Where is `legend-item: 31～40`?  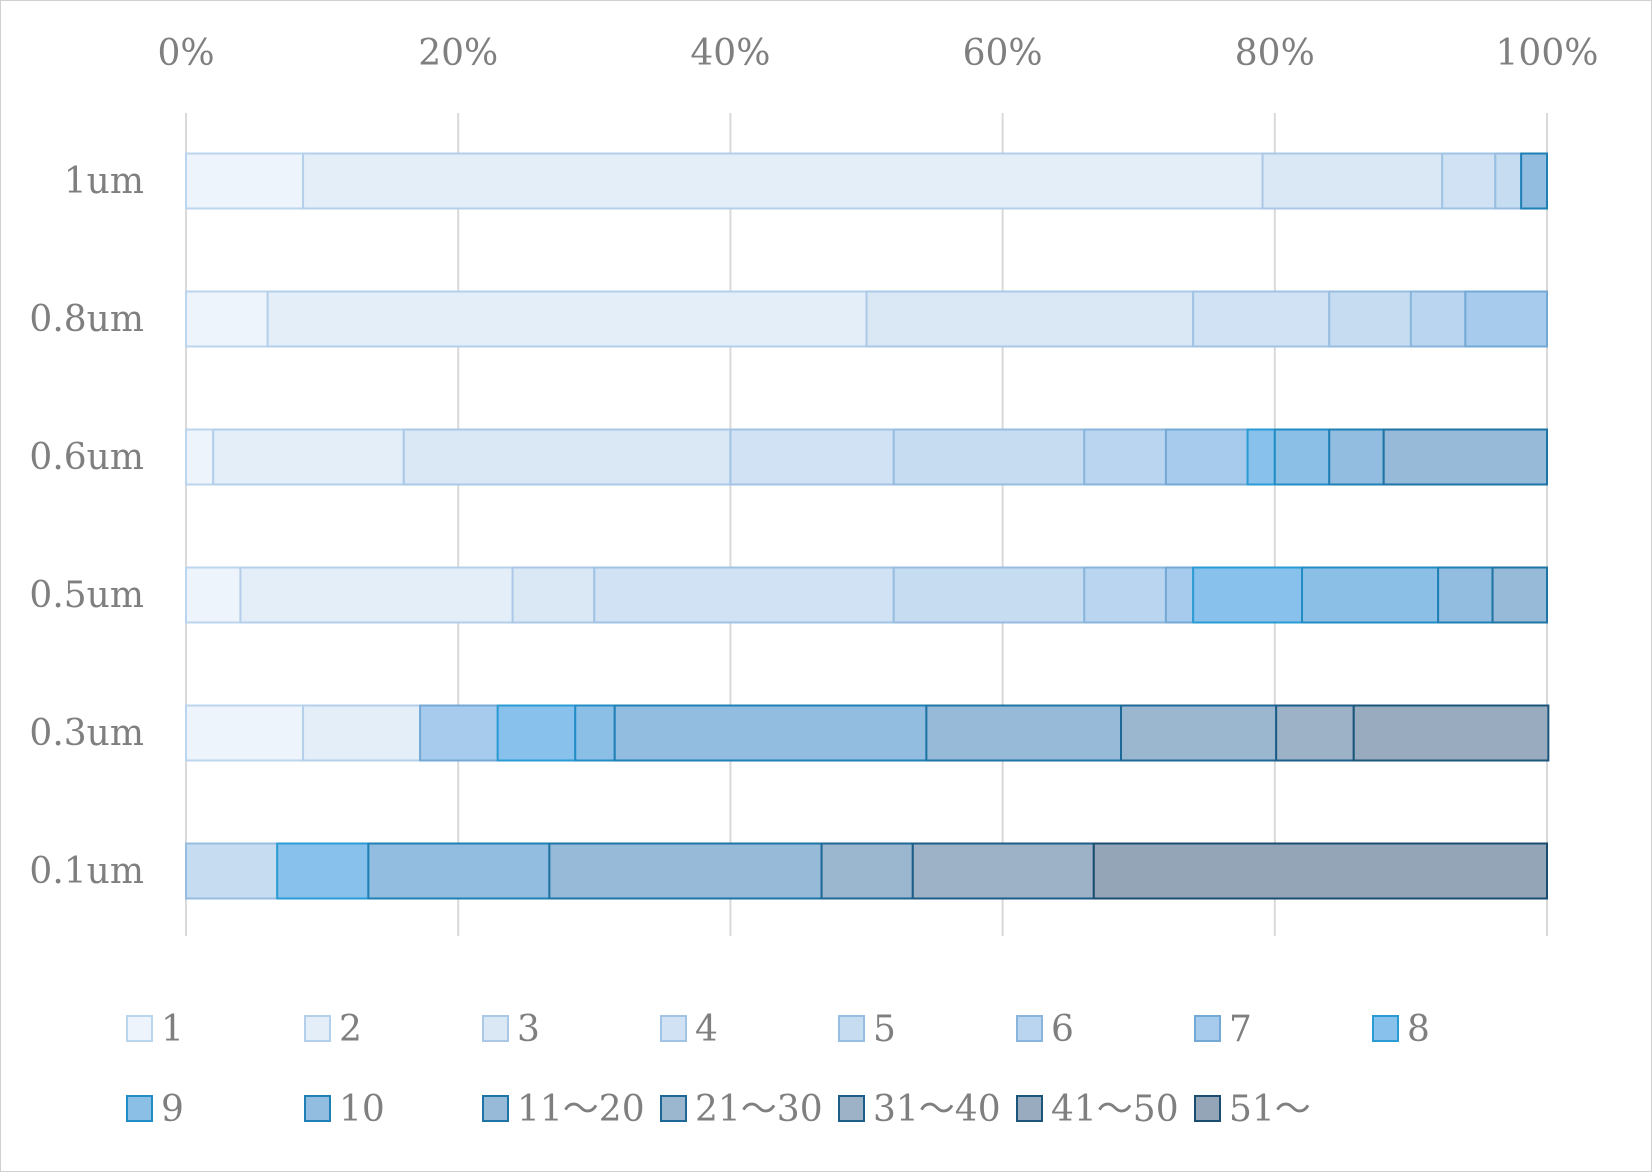
legend-item: 31～40 is located at coordinates (919, 1109).